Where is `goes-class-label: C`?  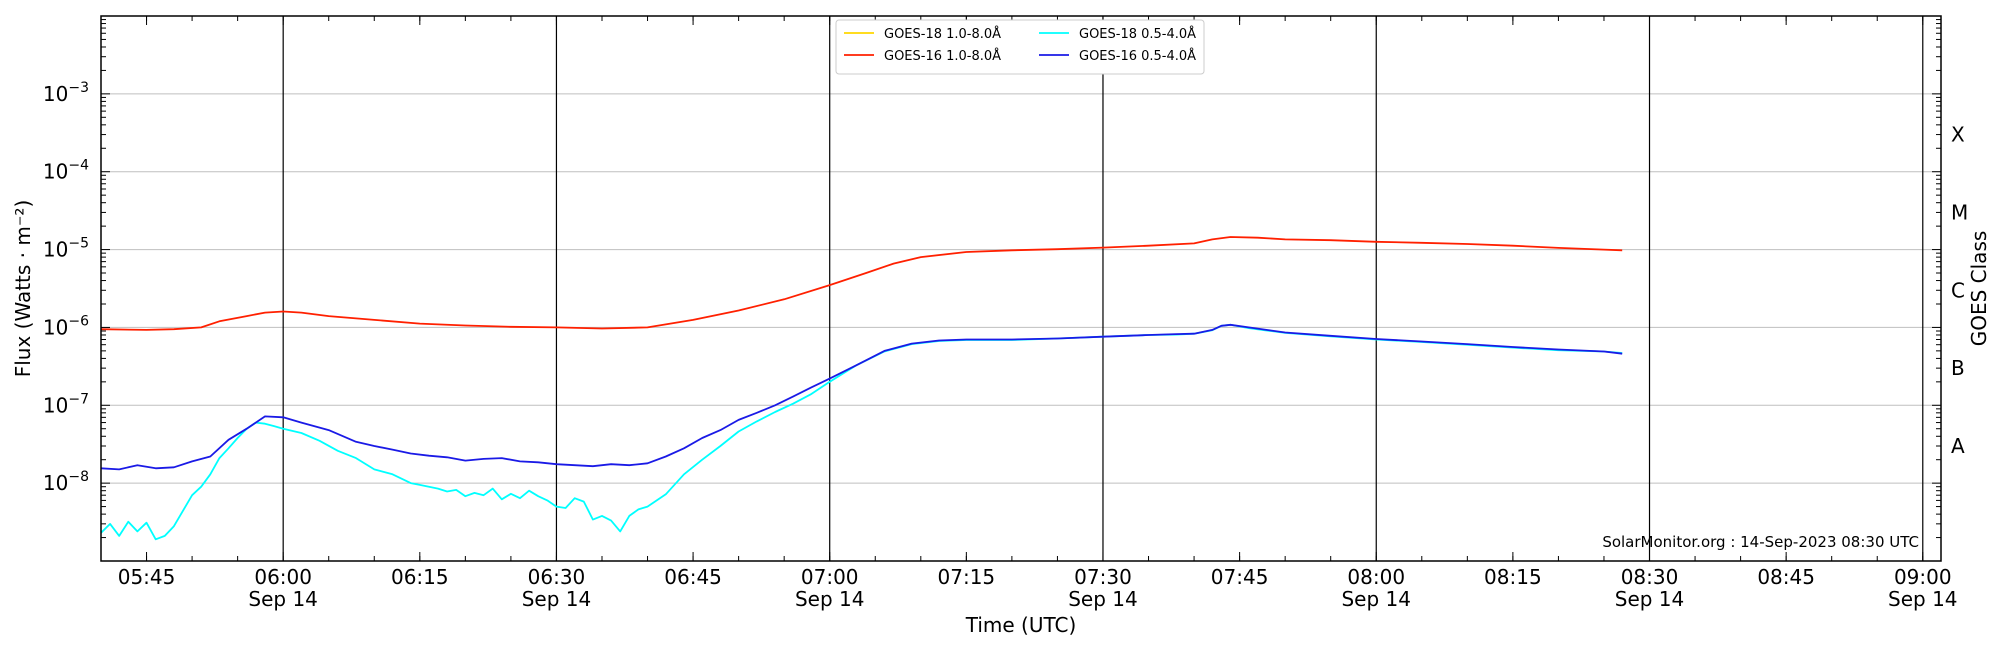 goes-class-label: C is located at coordinates (1958, 290).